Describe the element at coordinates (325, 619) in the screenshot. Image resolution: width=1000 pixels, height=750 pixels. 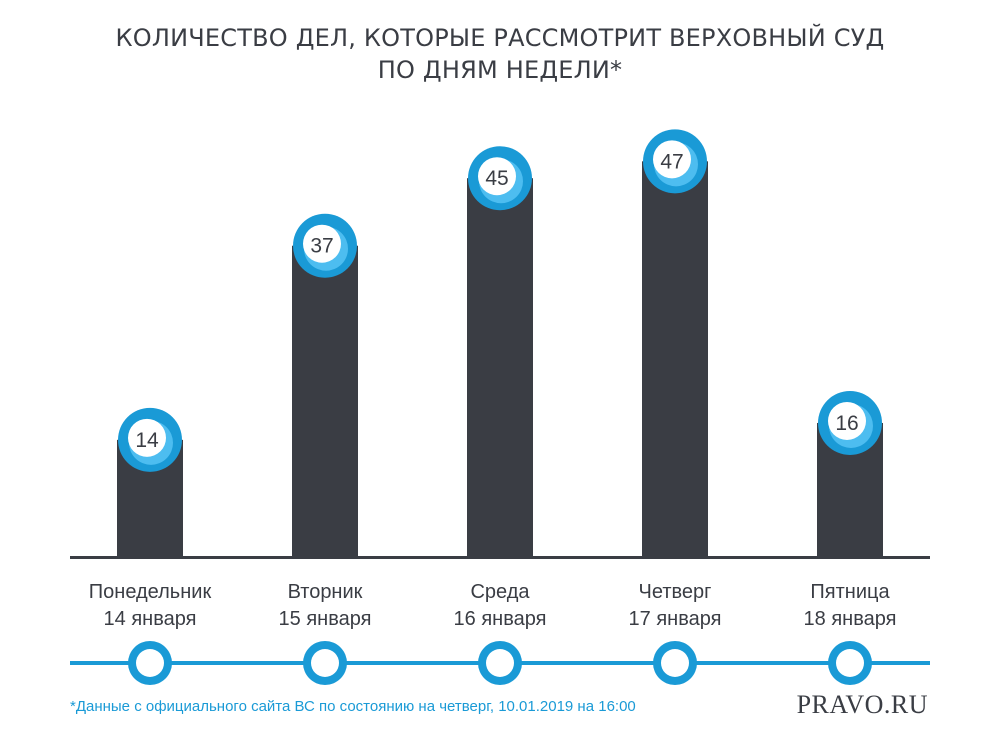
I see `x-tick-label: 15 января` at that location.